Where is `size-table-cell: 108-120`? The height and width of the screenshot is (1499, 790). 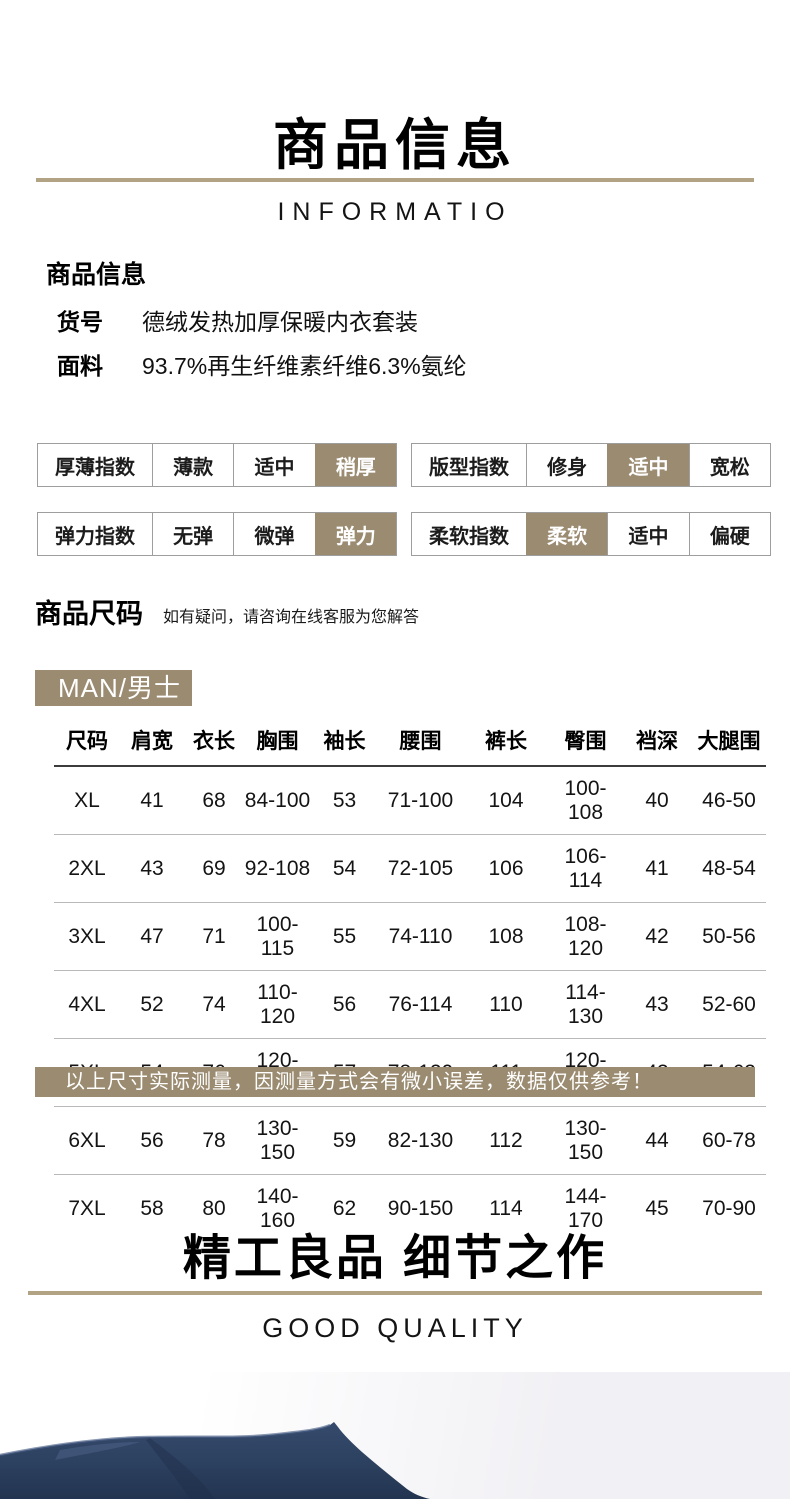 size-table-cell: 108-120 is located at coordinates (585, 936).